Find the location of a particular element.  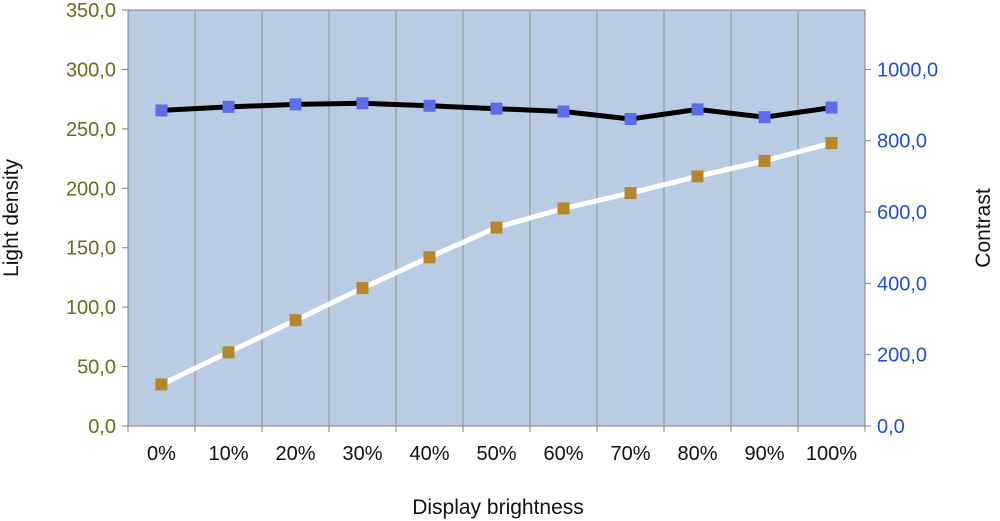

left-tick-label: 100,0 is located at coordinates (91, 308).